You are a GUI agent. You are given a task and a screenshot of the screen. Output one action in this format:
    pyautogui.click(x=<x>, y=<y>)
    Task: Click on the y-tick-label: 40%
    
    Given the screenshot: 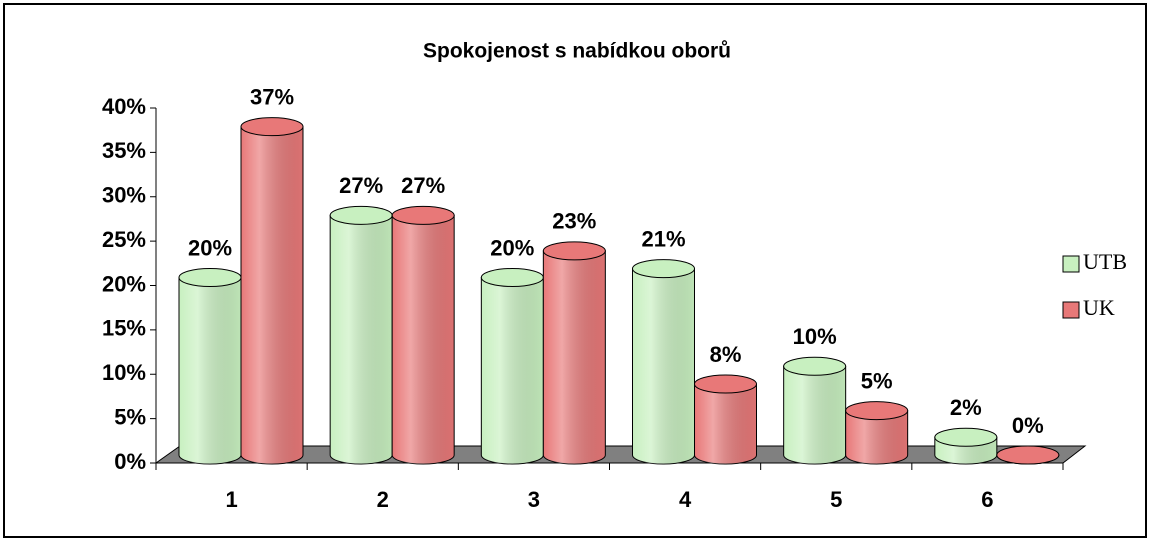 What is the action you would take?
    pyautogui.click(x=124, y=106)
    